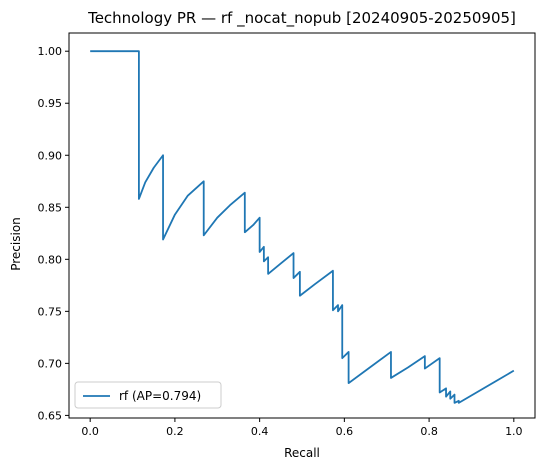 The image size is (549, 470). Describe the element at coordinates (90, 431) in the screenshot. I see `x-tick-label: 0.0` at that location.